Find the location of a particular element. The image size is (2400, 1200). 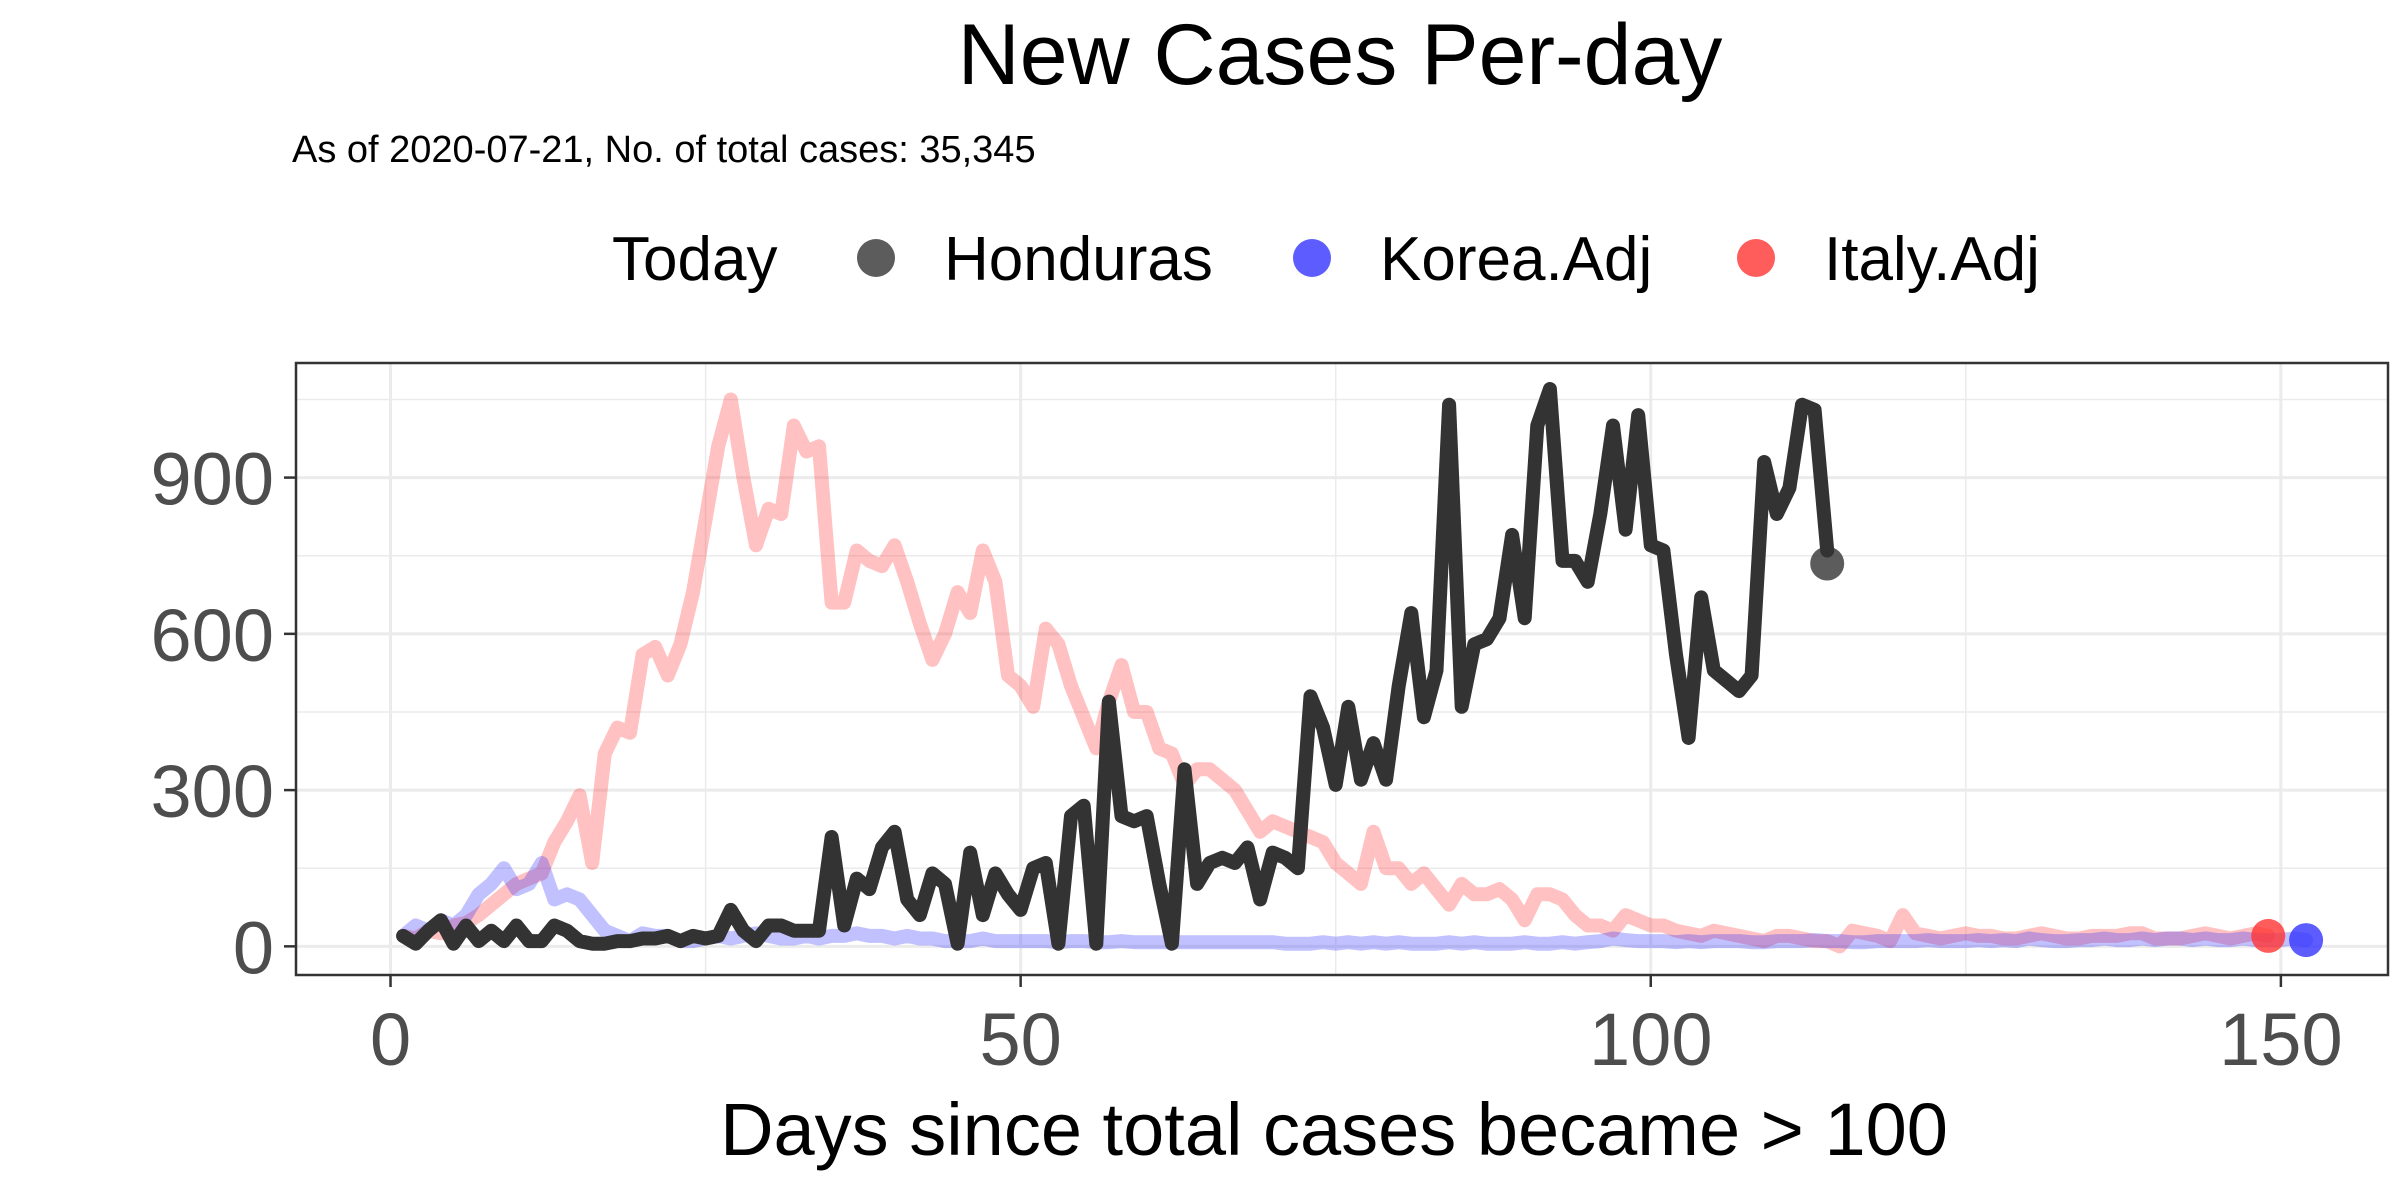

y-tick-label: 900 is located at coordinates (212, 479).